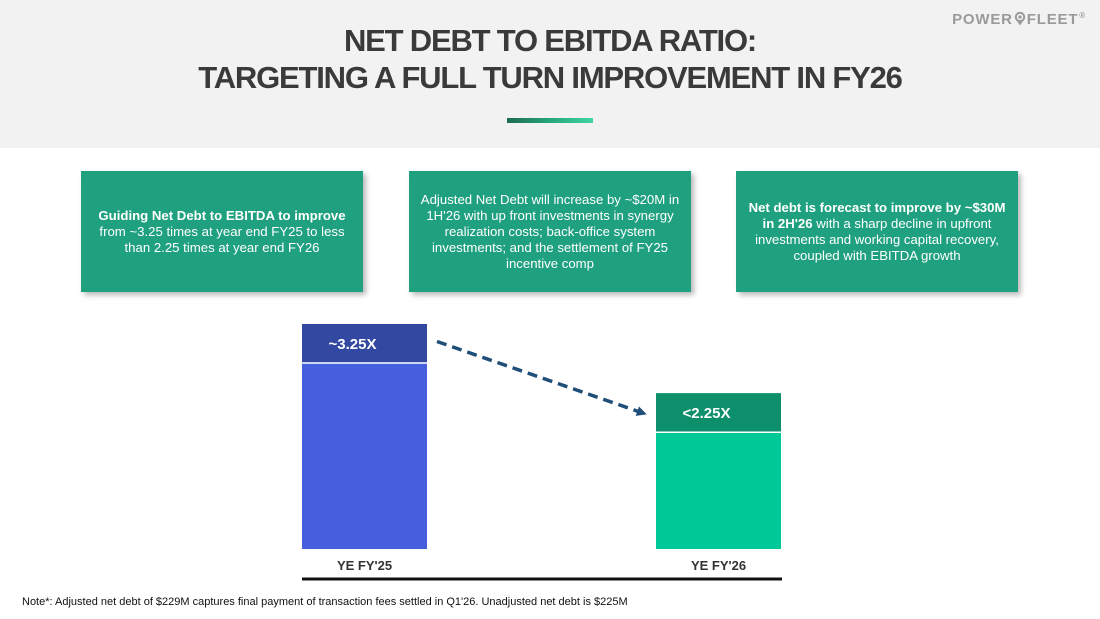 This screenshot has height=619, width=1100. Describe the element at coordinates (541, 377) in the screenshot. I see `trend-arrow` at that location.